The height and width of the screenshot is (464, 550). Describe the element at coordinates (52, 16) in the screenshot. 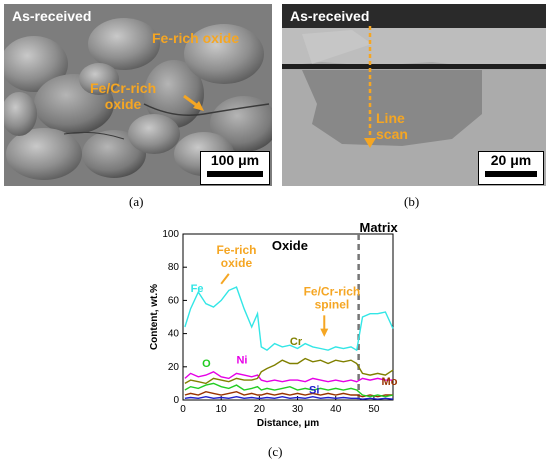

I see `panel-a-label: As-received` at that location.